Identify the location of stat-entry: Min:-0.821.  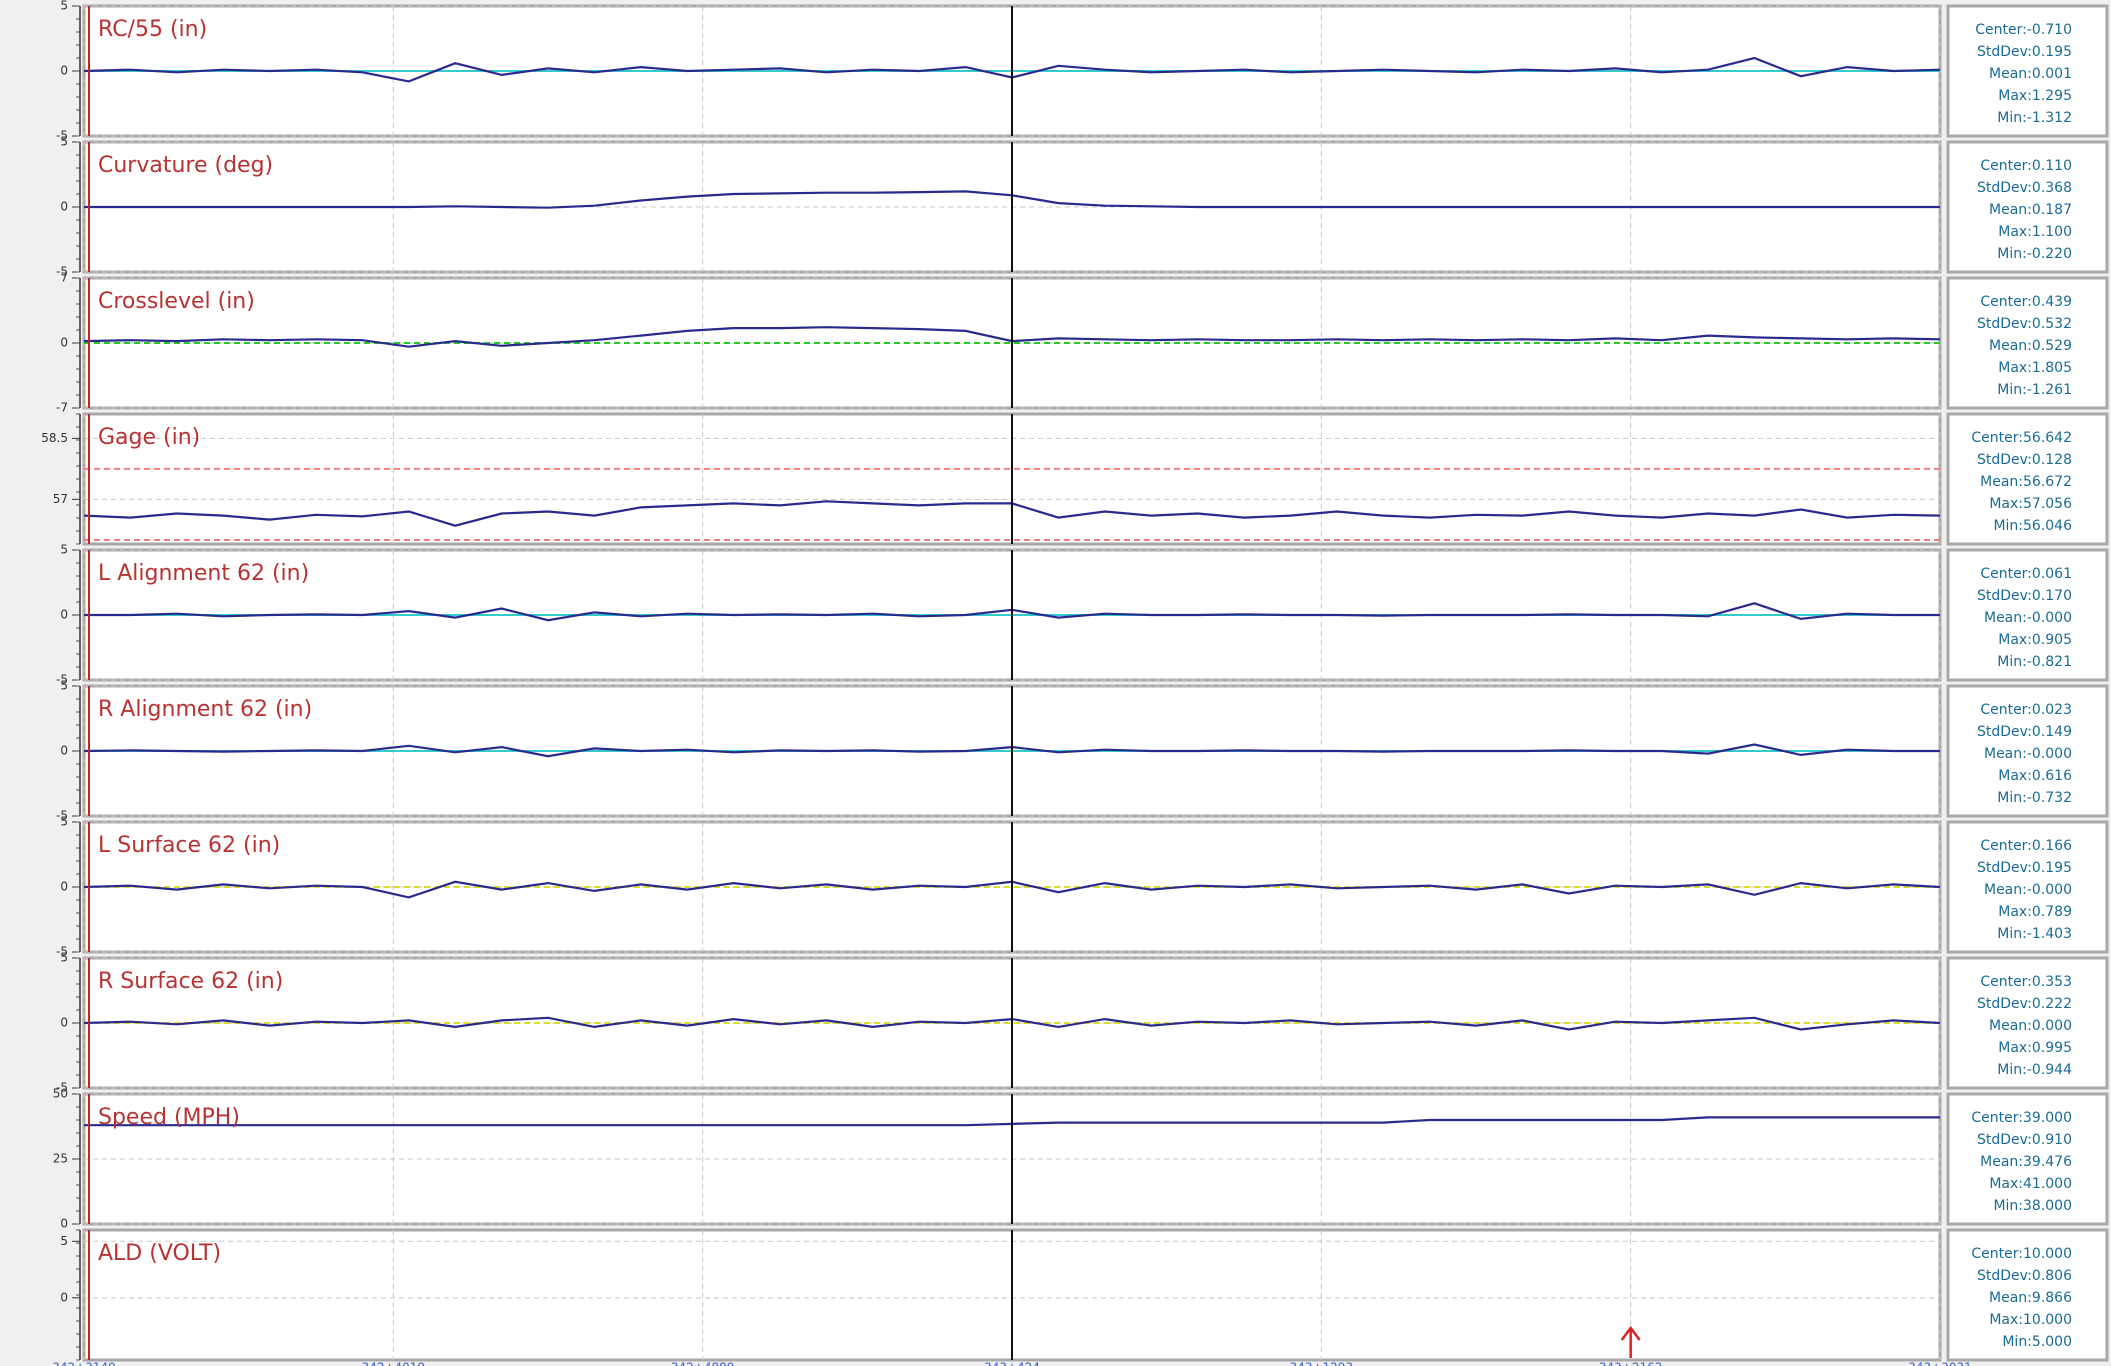
(2034, 662).